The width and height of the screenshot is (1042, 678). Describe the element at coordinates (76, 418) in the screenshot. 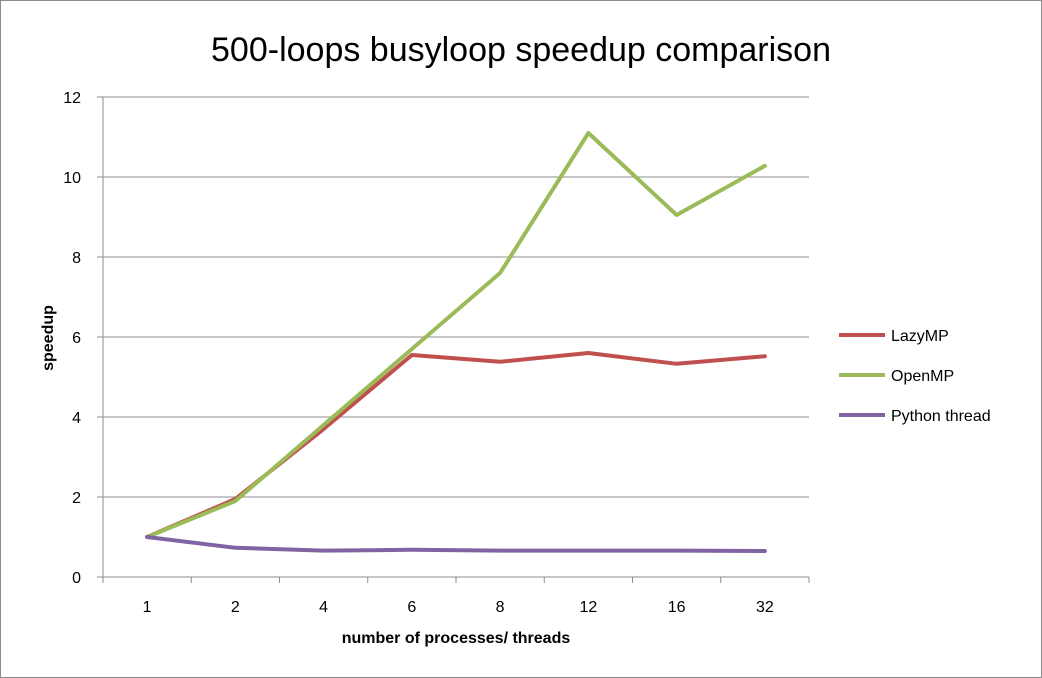

I see `y-tick-label: 4` at that location.